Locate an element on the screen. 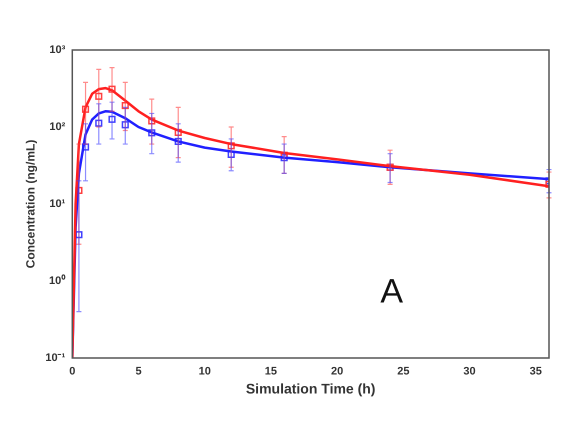 The image size is (575, 428). x-tick-label: 10 is located at coordinates (204, 372).